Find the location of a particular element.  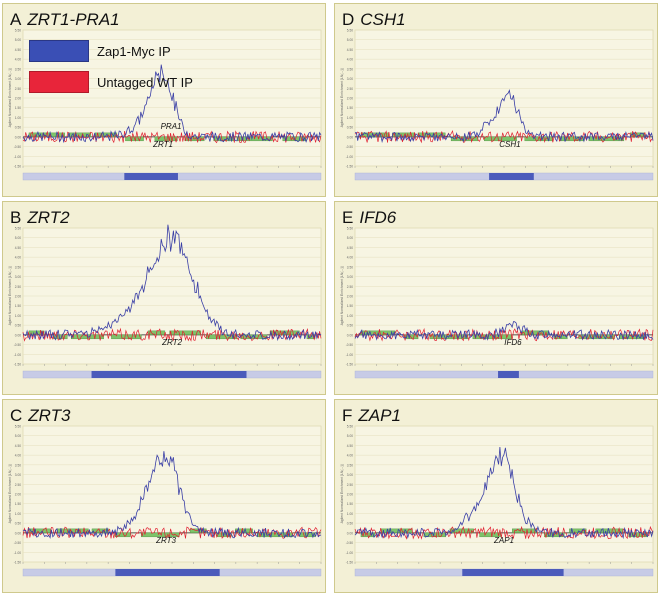

panel-gene-d: CSH1 is located at coordinates (383, 19).